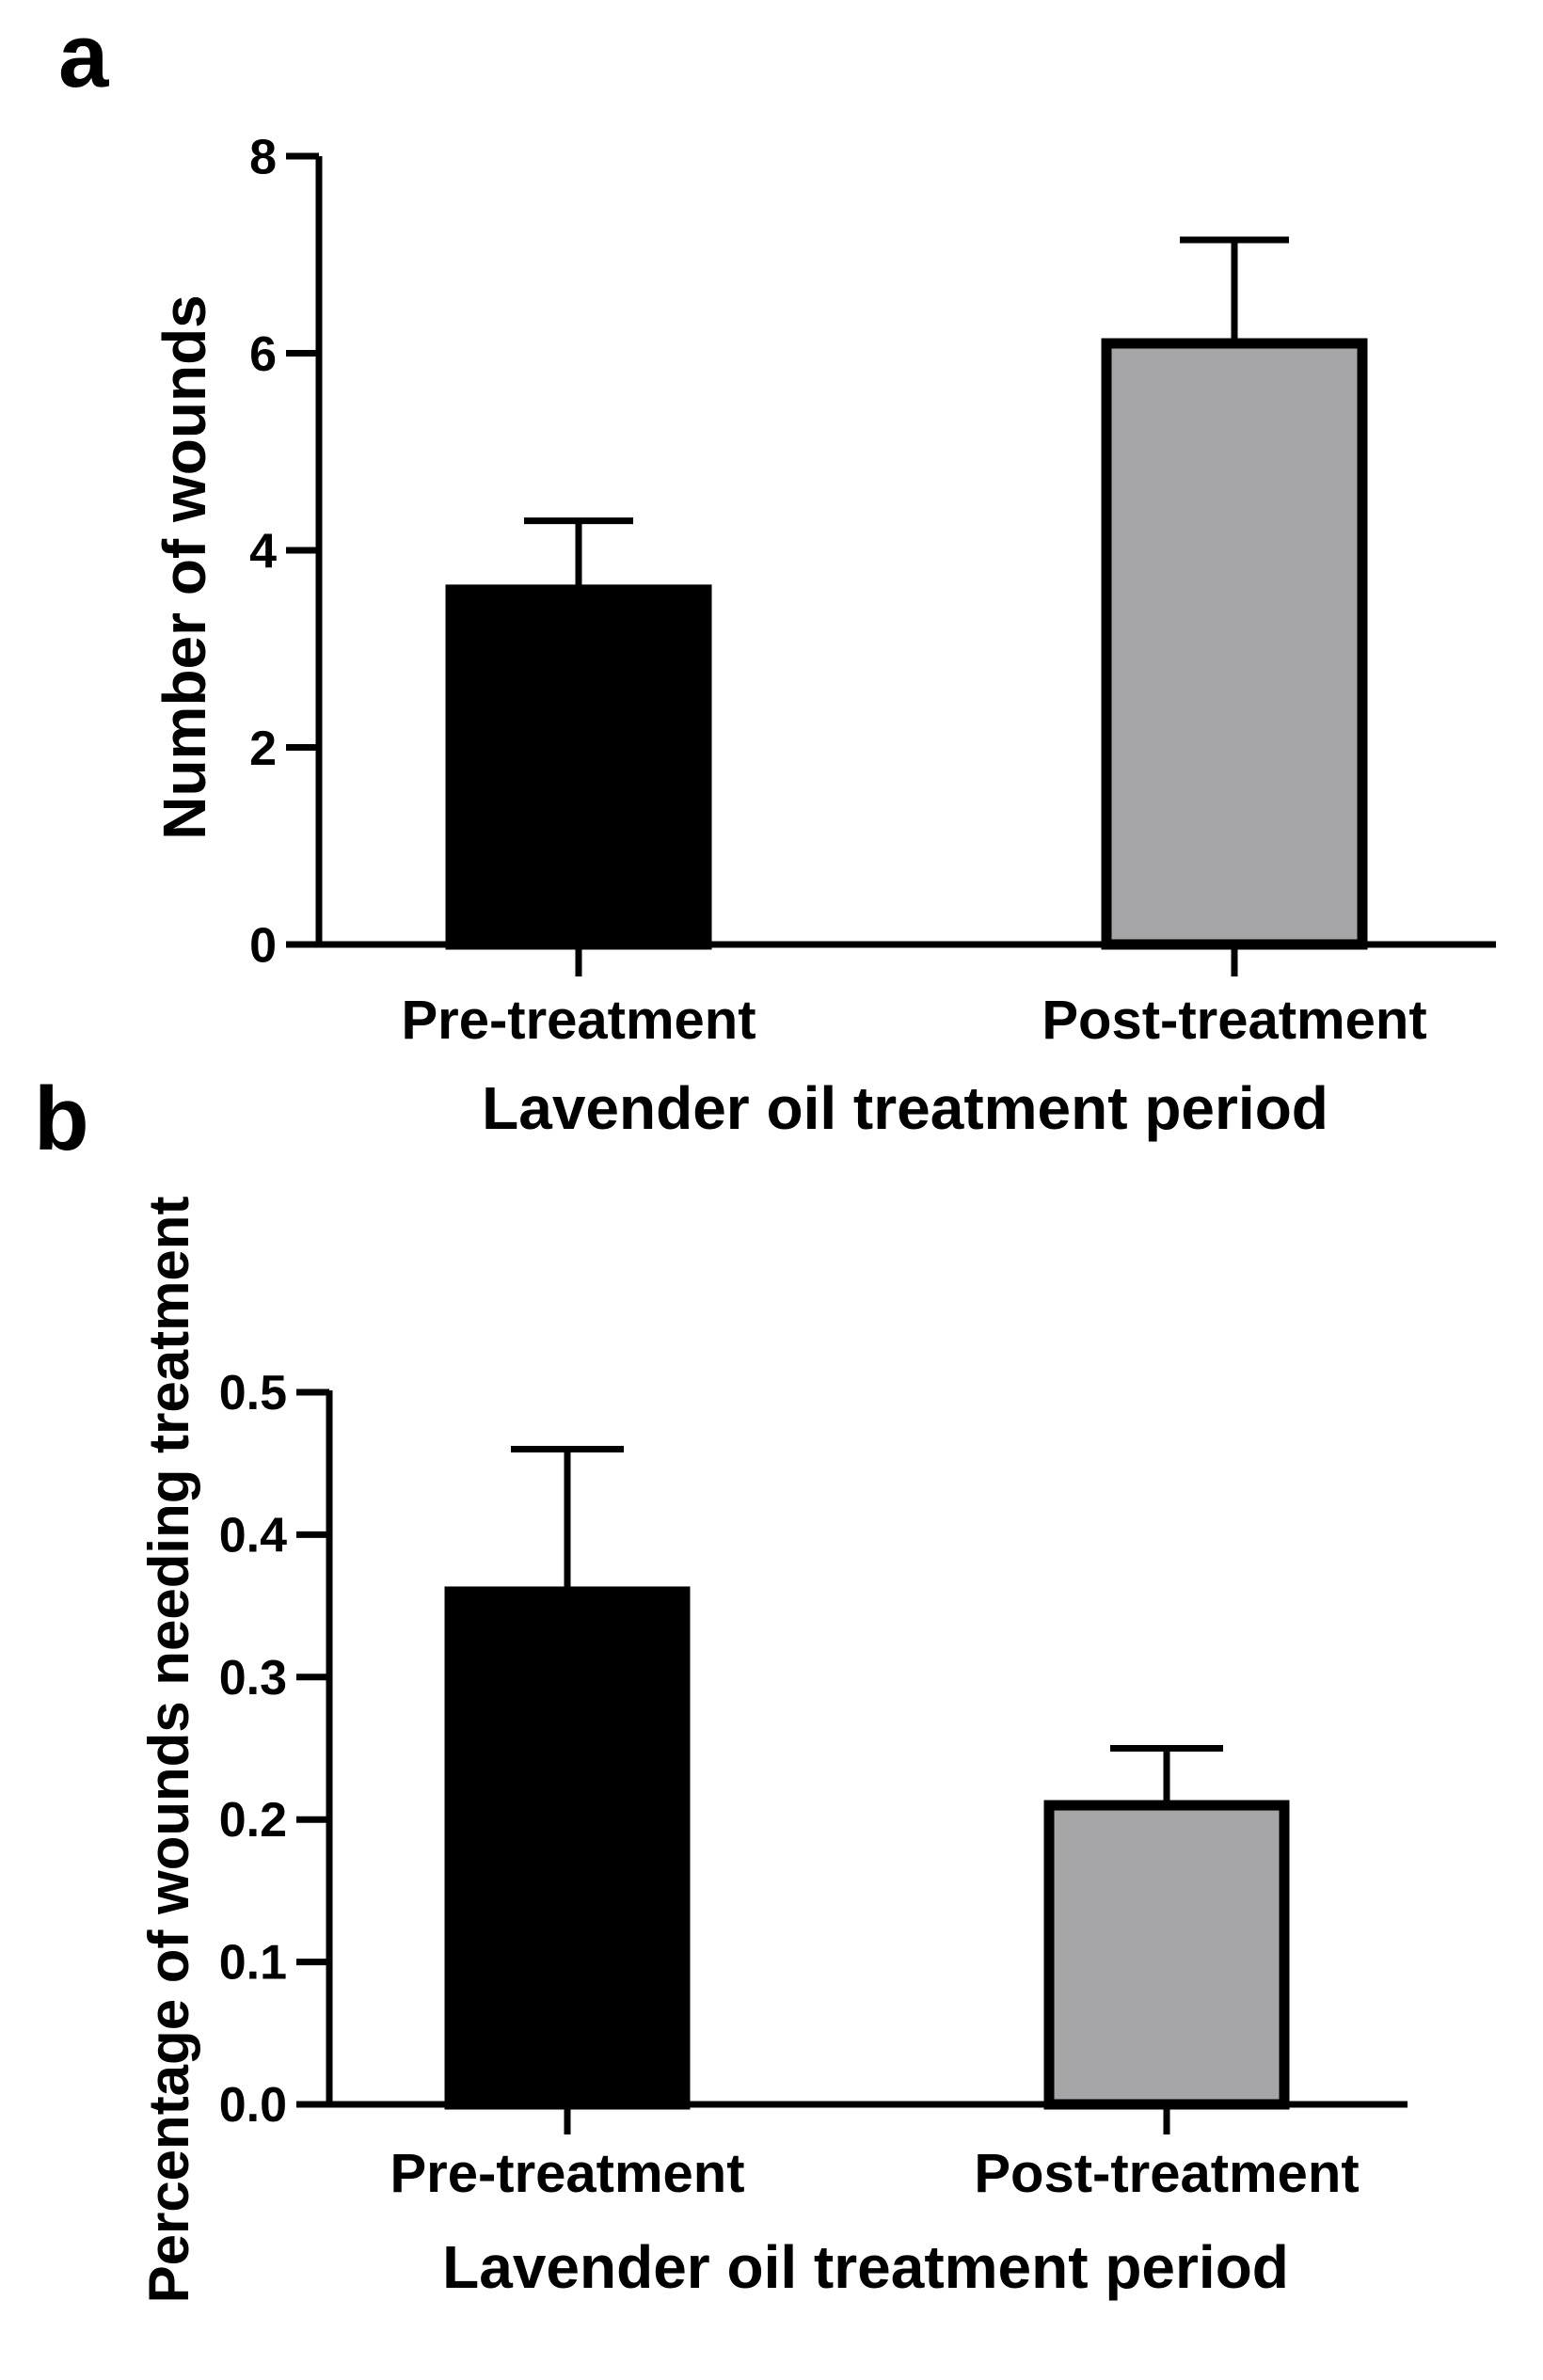 This screenshot has height=2380, width=1543. What do you see at coordinates (1166, 2173) in the screenshot?
I see `panel-b-category-label-2: Post-treatment` at bounding box center [1166, 2173].